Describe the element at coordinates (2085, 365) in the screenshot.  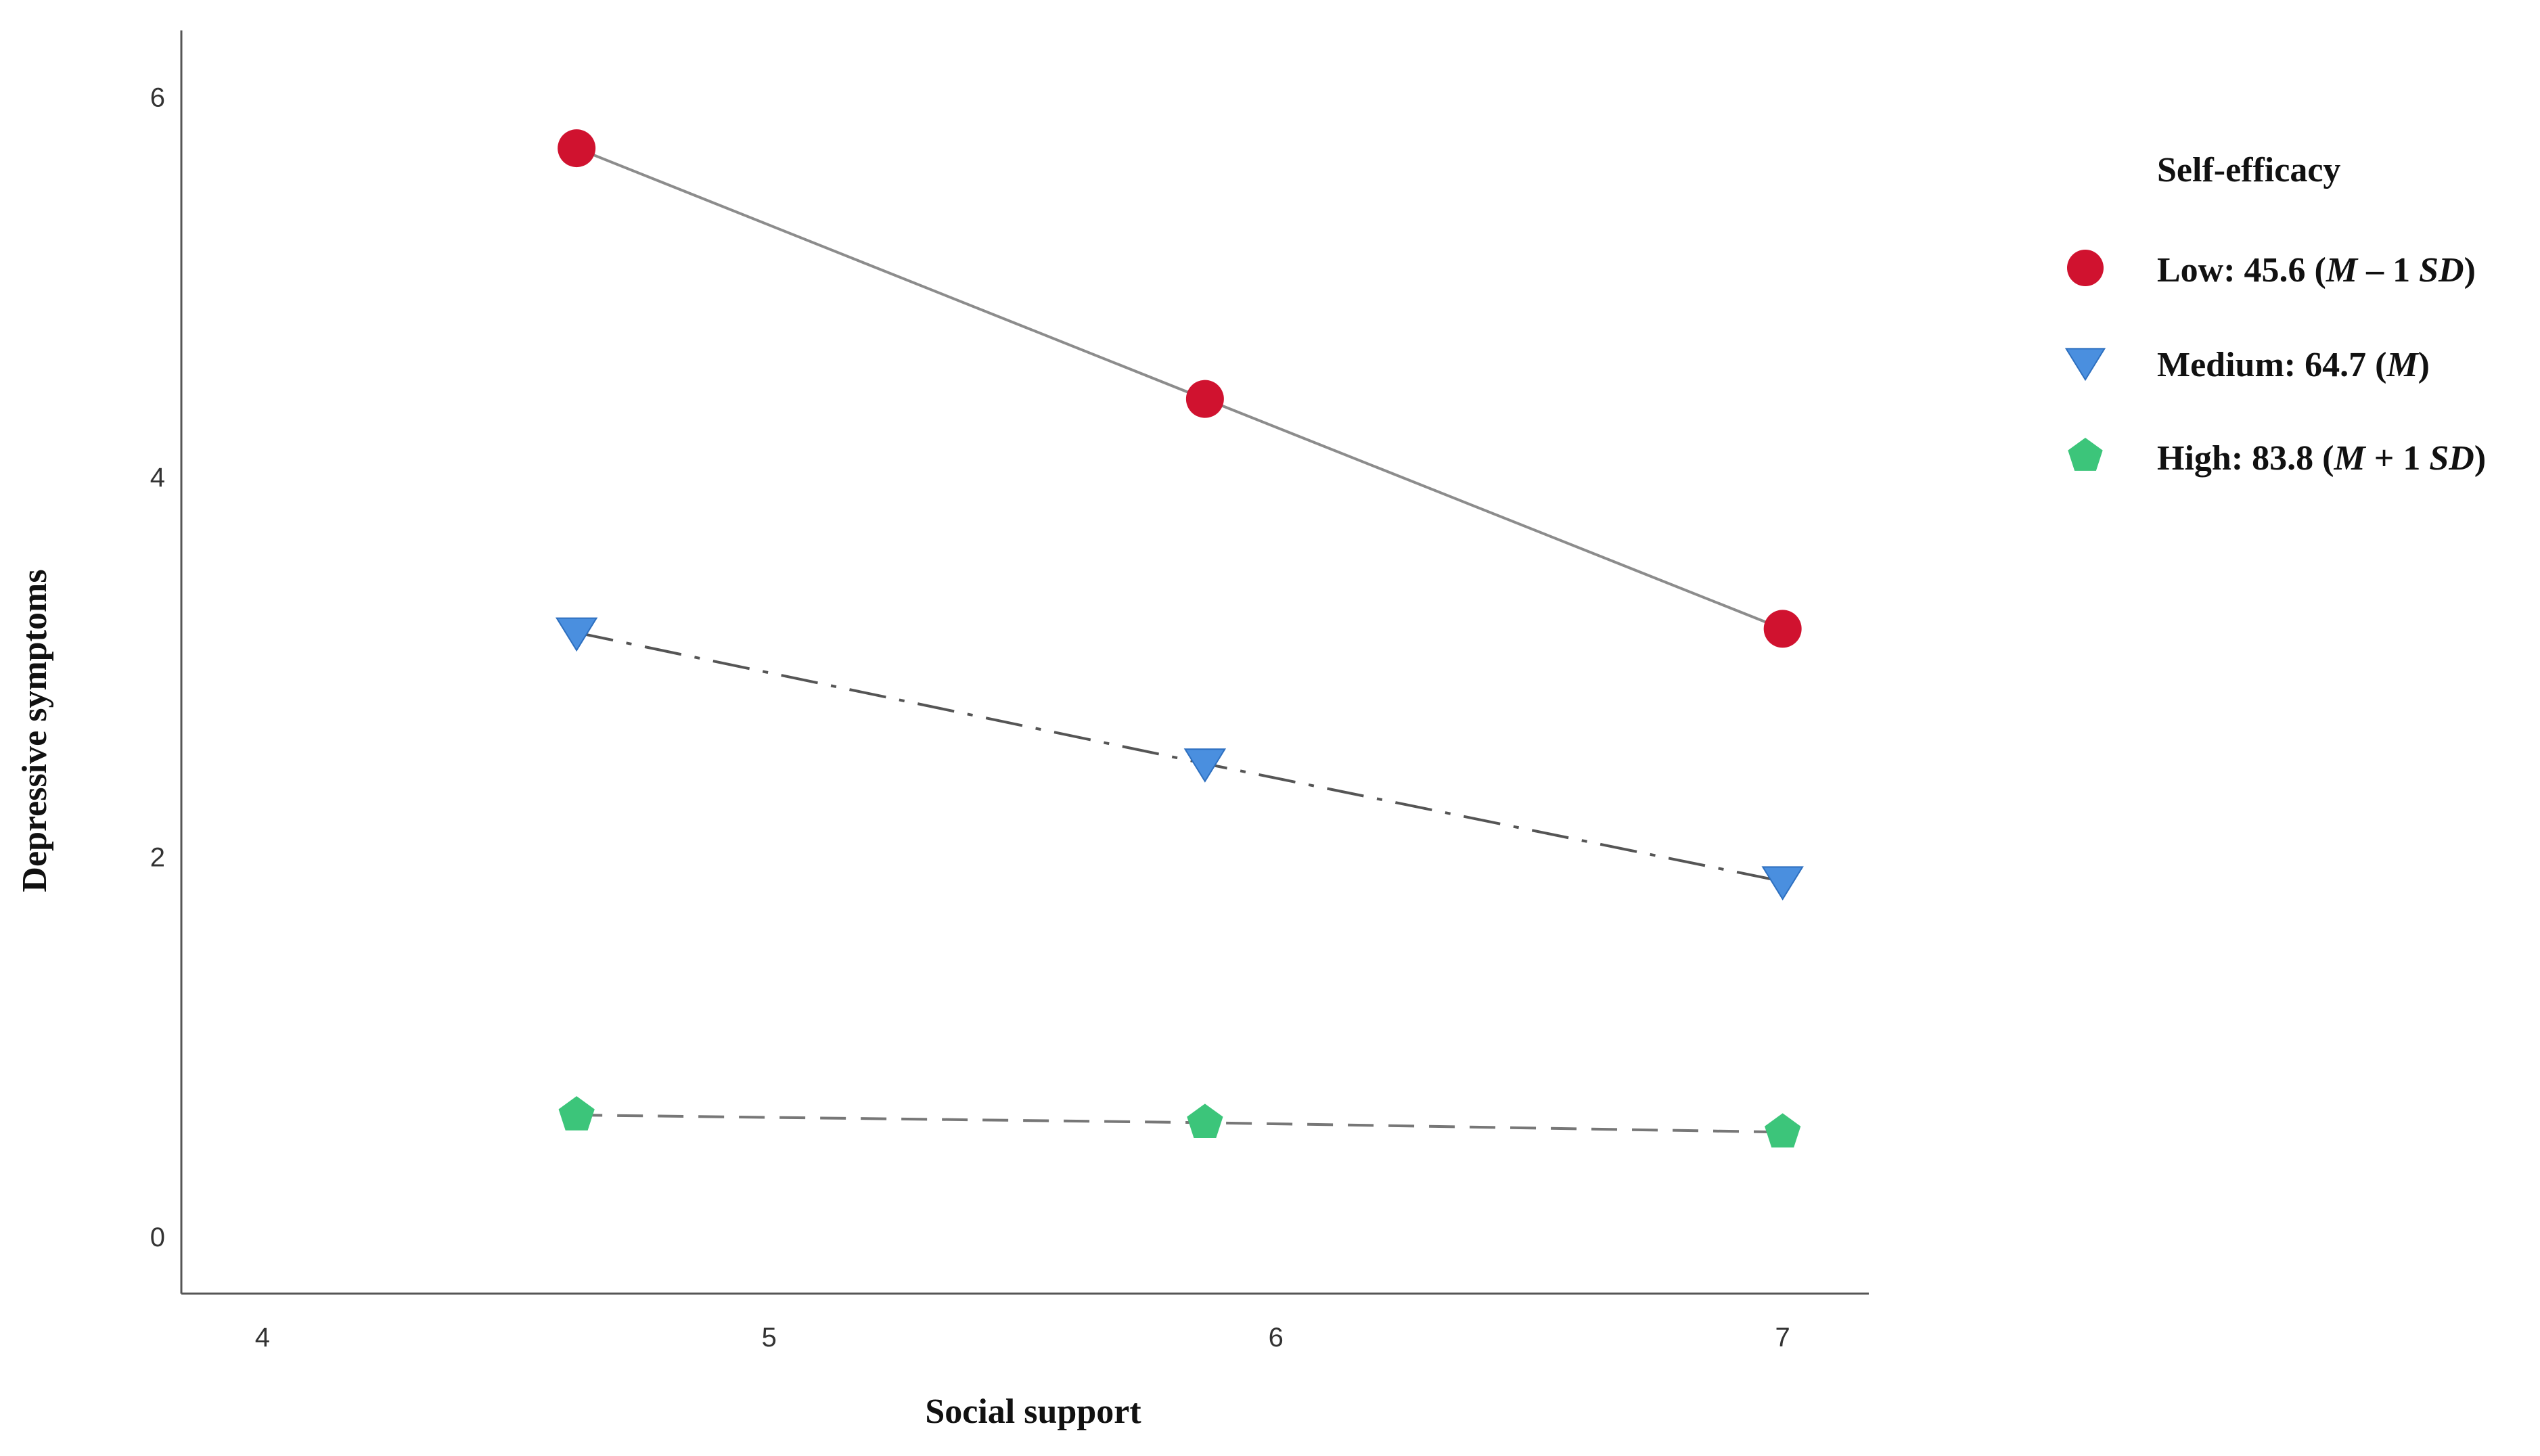
I see `legend-marker-medium` at that location.